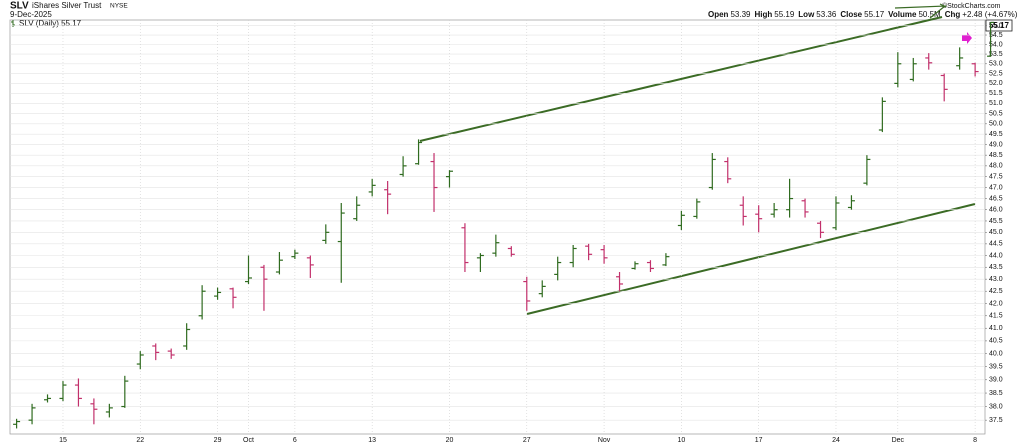 The width and height of the screenshot is (1024, 446). I want to click on y-tick-label: 41.0, so click(996, 328).